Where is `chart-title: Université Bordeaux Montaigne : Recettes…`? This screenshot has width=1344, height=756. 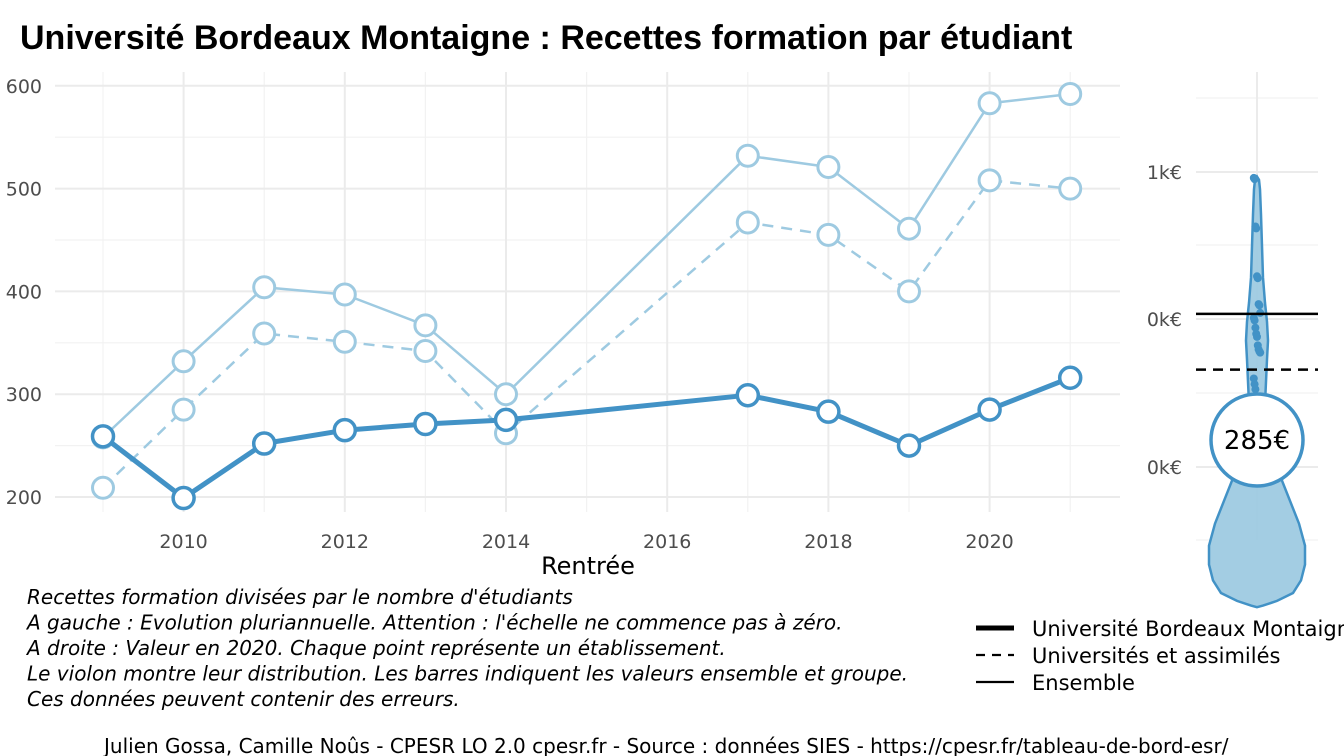 chart-title: Université Bordeaux Montaigne : Recettes… is located at coordinates (546, 38).